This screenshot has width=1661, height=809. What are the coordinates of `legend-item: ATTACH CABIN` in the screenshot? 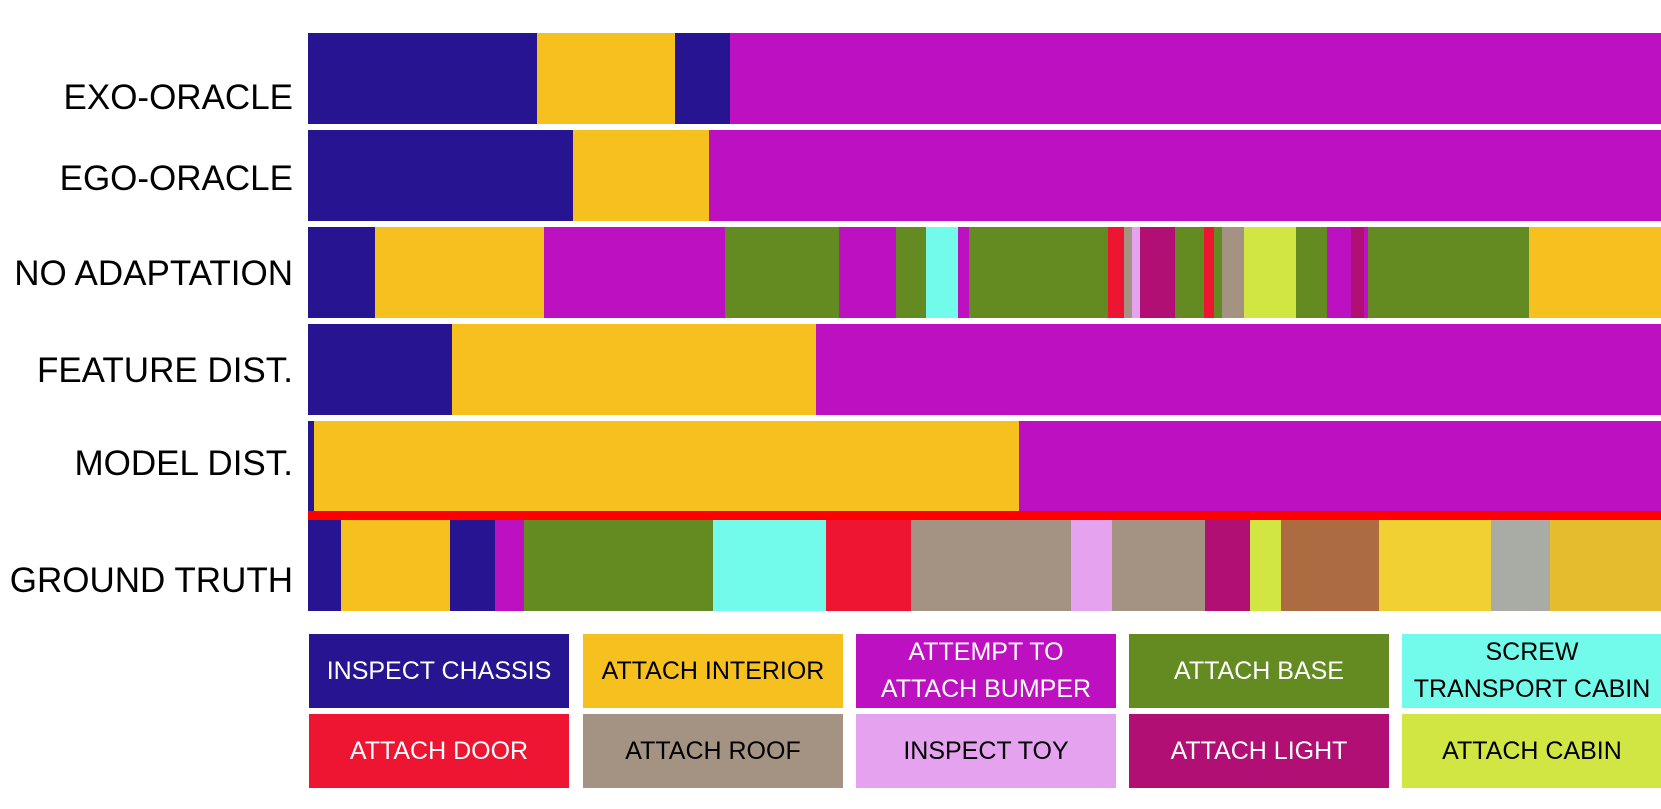 It's located at (1531, 751).